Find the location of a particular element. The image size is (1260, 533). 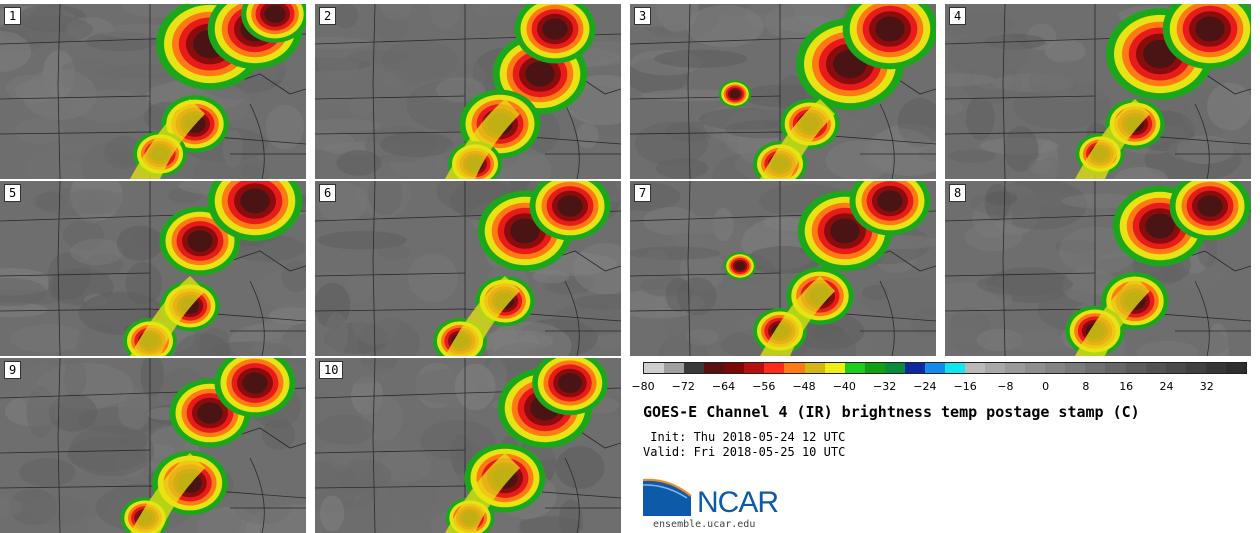

postage-stamp-panel-6: 6 is located at coordinates (468, 268).